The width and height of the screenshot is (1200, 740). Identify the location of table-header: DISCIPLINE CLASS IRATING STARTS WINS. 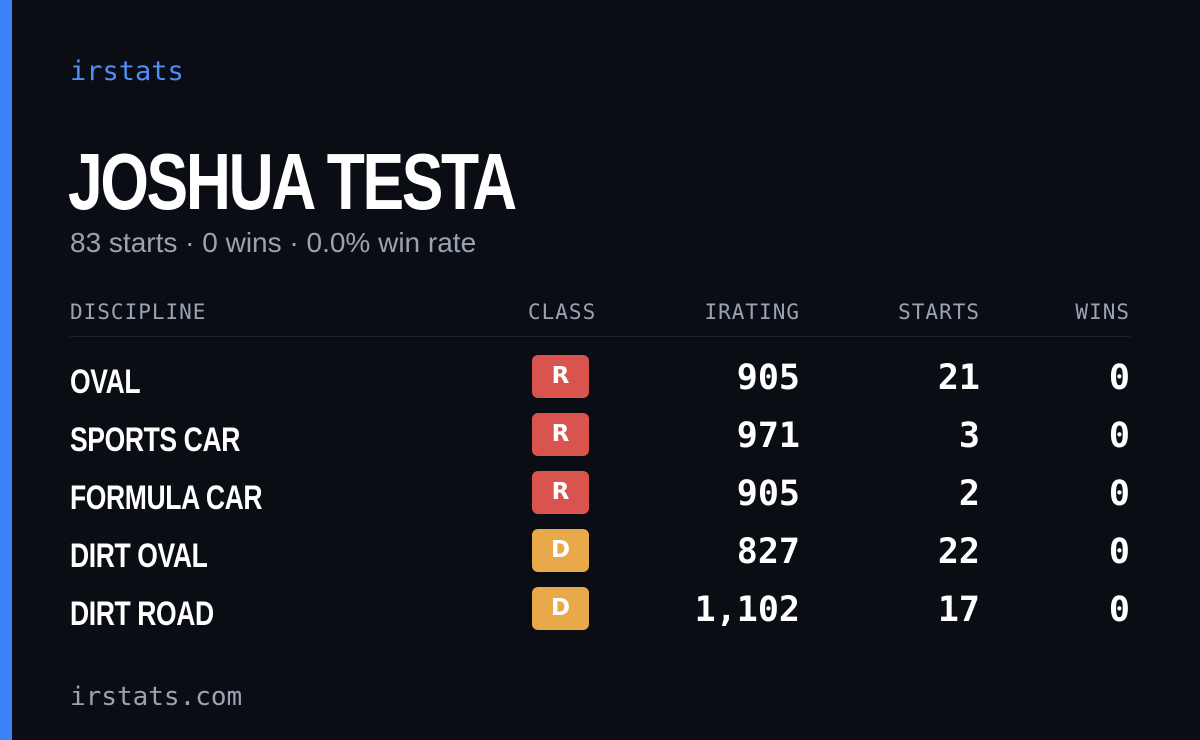
(600, 316).